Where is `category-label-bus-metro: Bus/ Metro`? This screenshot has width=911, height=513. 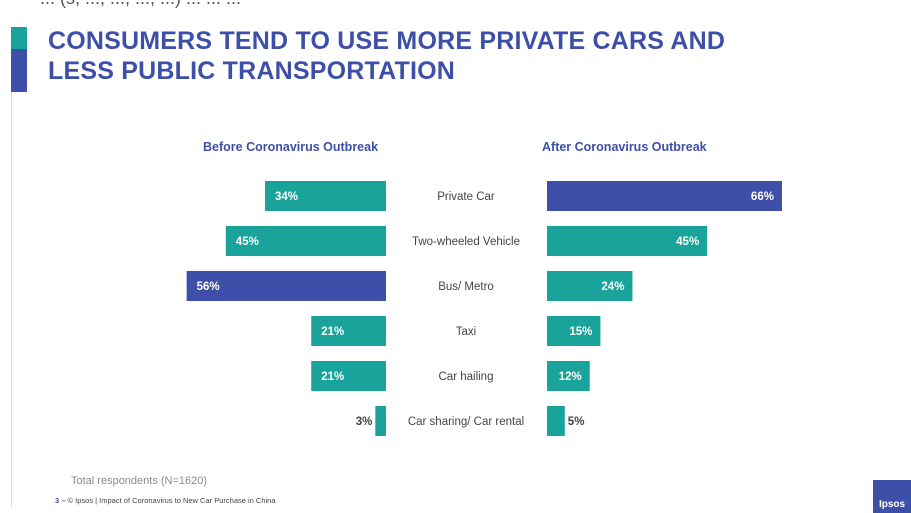
category-label-bus-metro: Bus/ Metro is located at coordinates (466, 287).